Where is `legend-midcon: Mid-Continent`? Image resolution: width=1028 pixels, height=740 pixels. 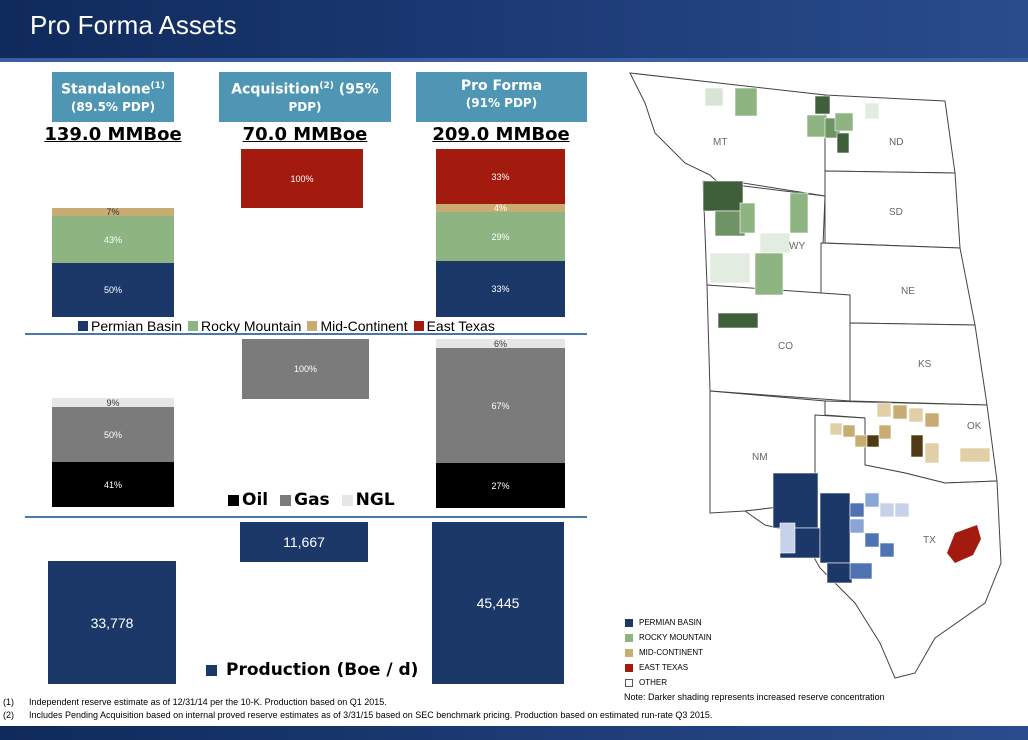 legend-midcon: Mid-Continent is located at coordinates (357, 326).